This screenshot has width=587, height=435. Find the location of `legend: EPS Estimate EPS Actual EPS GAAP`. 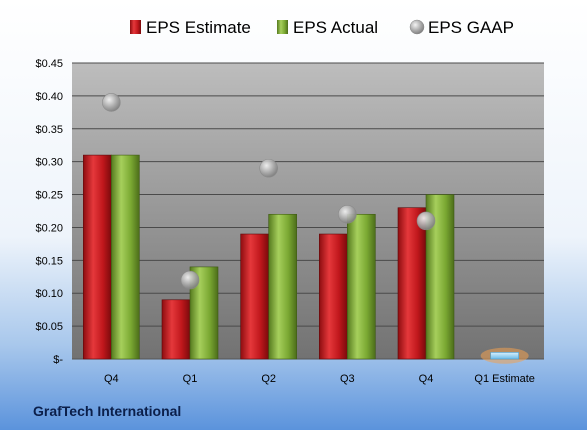

legend: EPS Estimate EPS Actual EPS GAAP is located at coordinates (322, 27).